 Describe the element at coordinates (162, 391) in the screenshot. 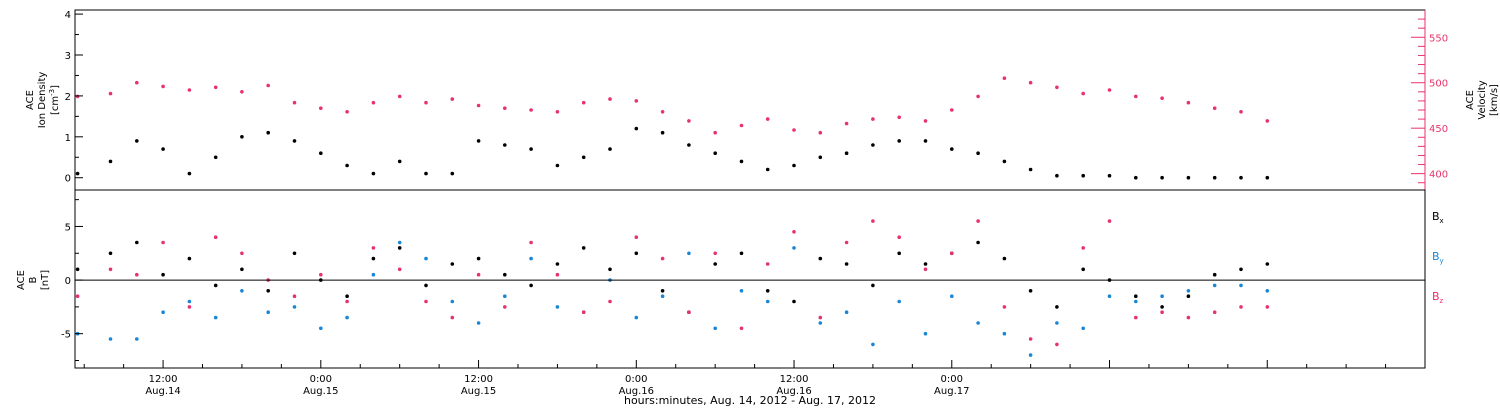

I see `date-tick-label: Aug.14` at that location.